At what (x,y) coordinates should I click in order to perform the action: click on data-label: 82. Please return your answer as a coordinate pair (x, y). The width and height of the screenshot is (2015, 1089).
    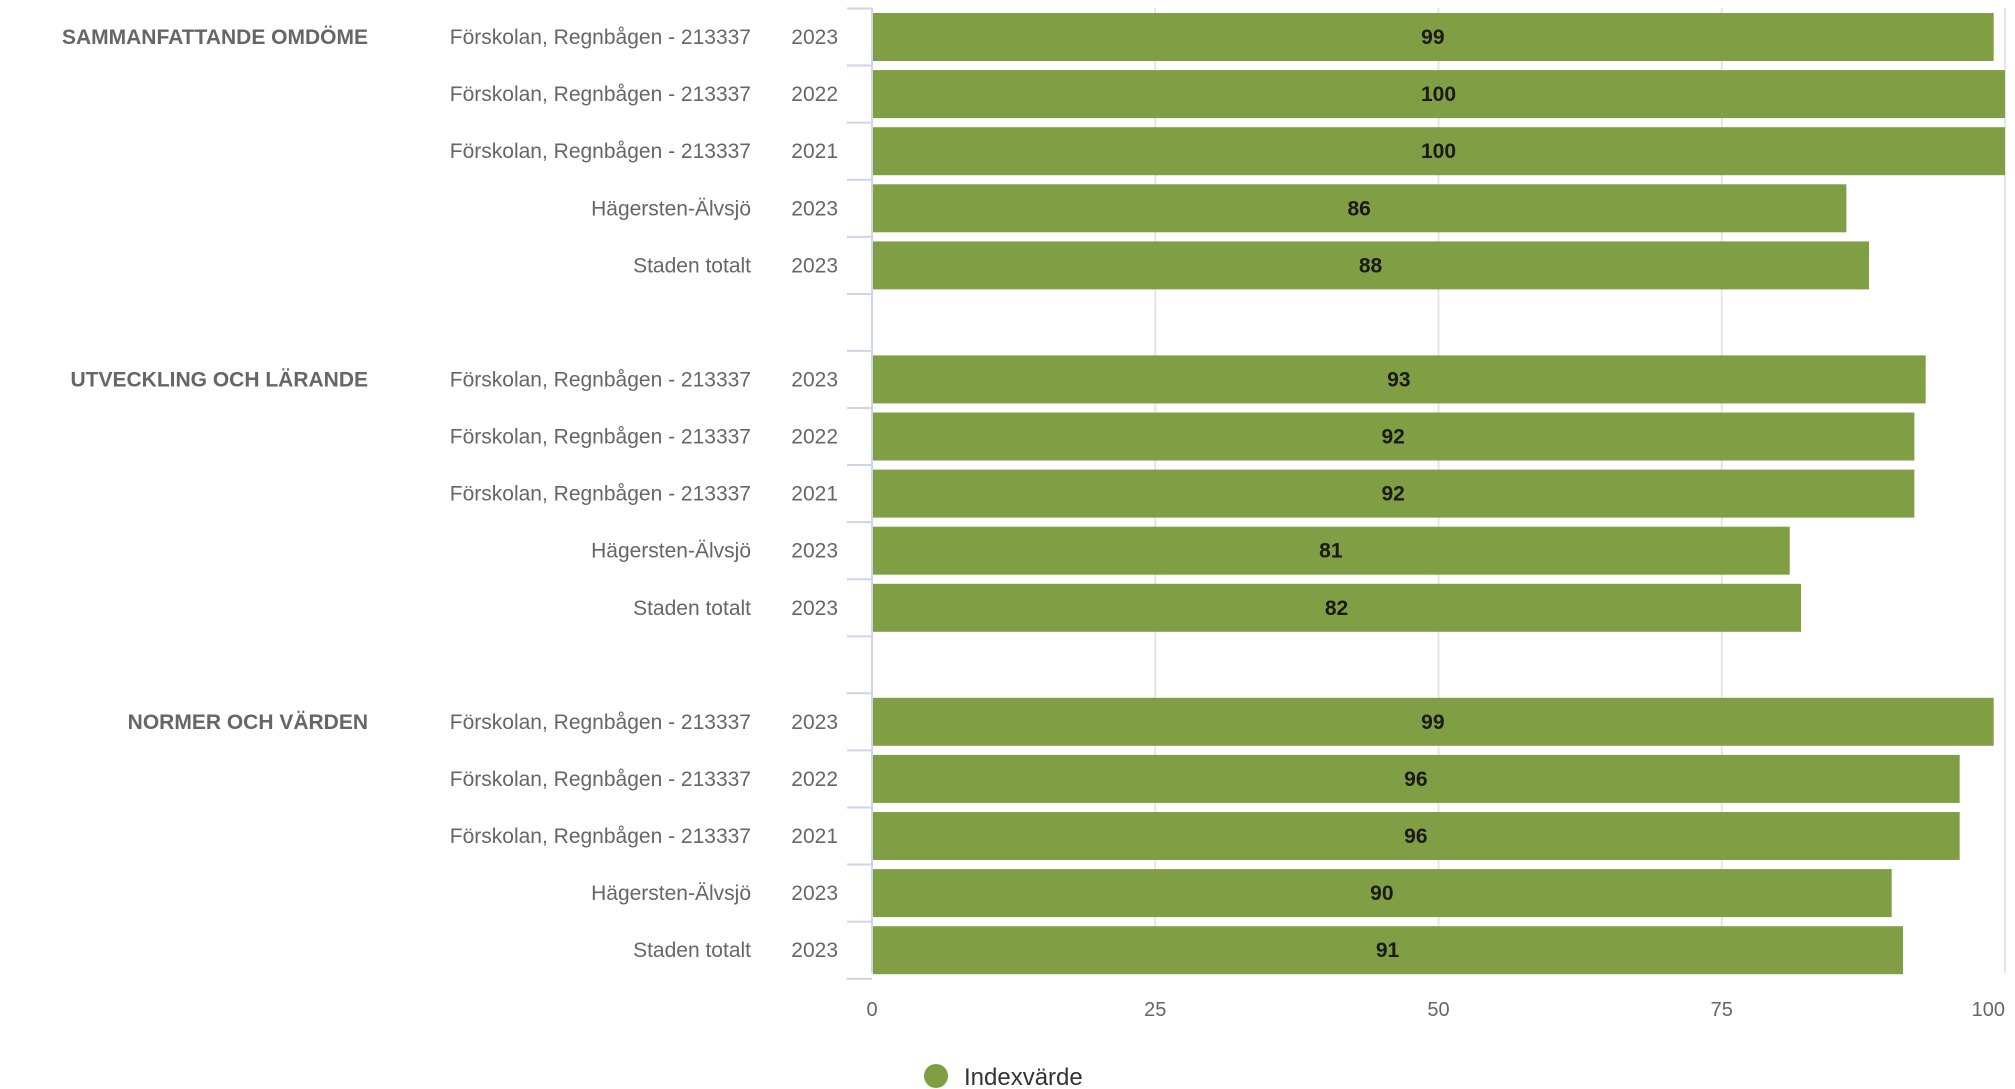
    Looking at the image, I should click on (1336, 608).